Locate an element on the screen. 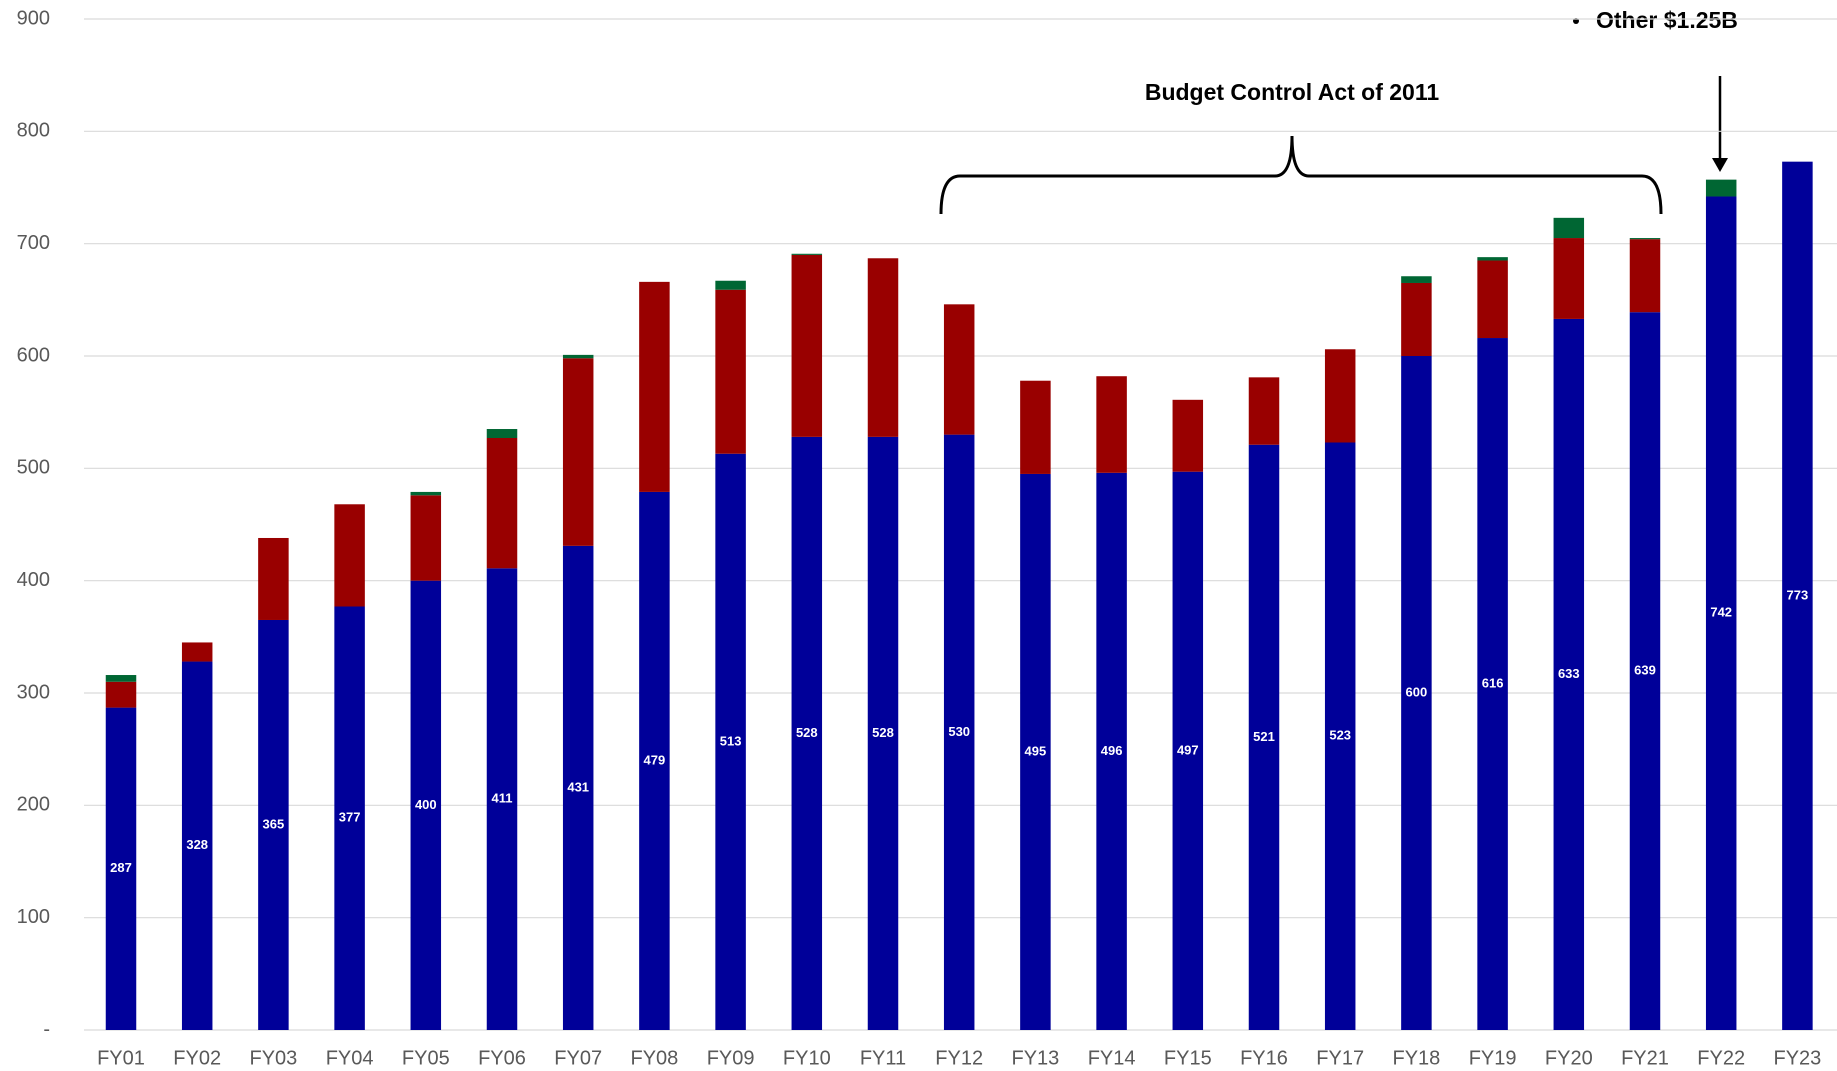 The width and height of the screenshot is (1837, 1071). value-label: 495 is located at coordinates (1036, 750).